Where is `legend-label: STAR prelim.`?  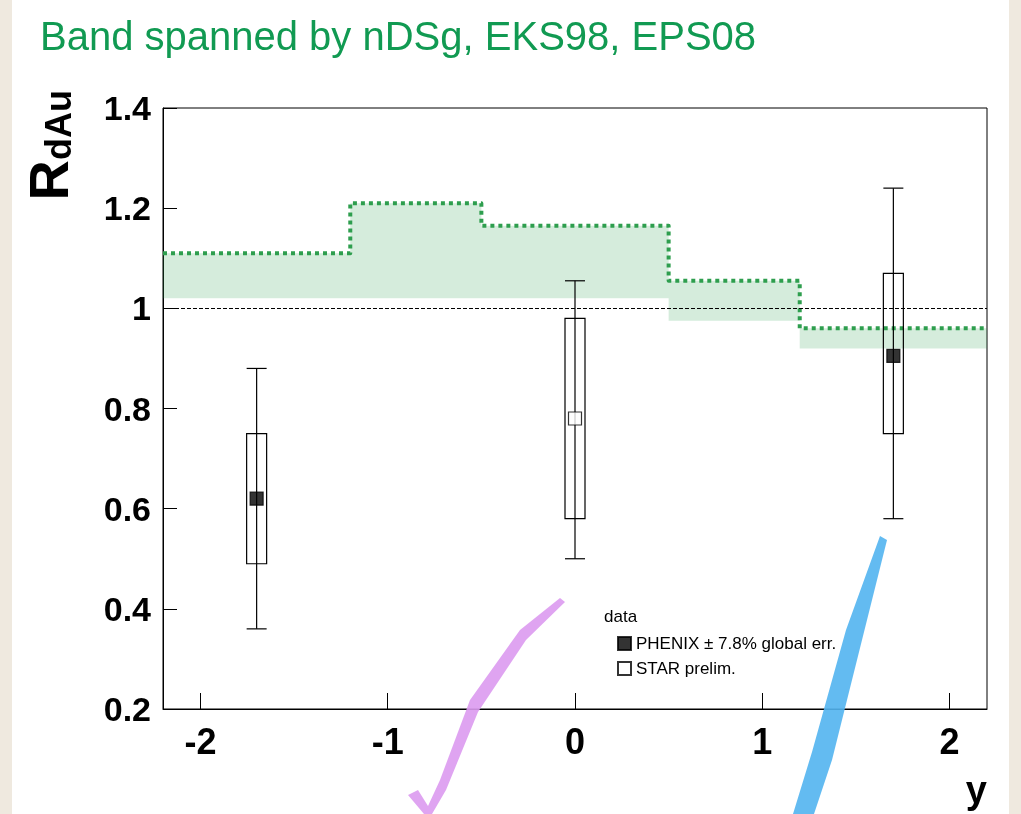
legend-label: STAR prelim. is located at coordinates (686, 668).